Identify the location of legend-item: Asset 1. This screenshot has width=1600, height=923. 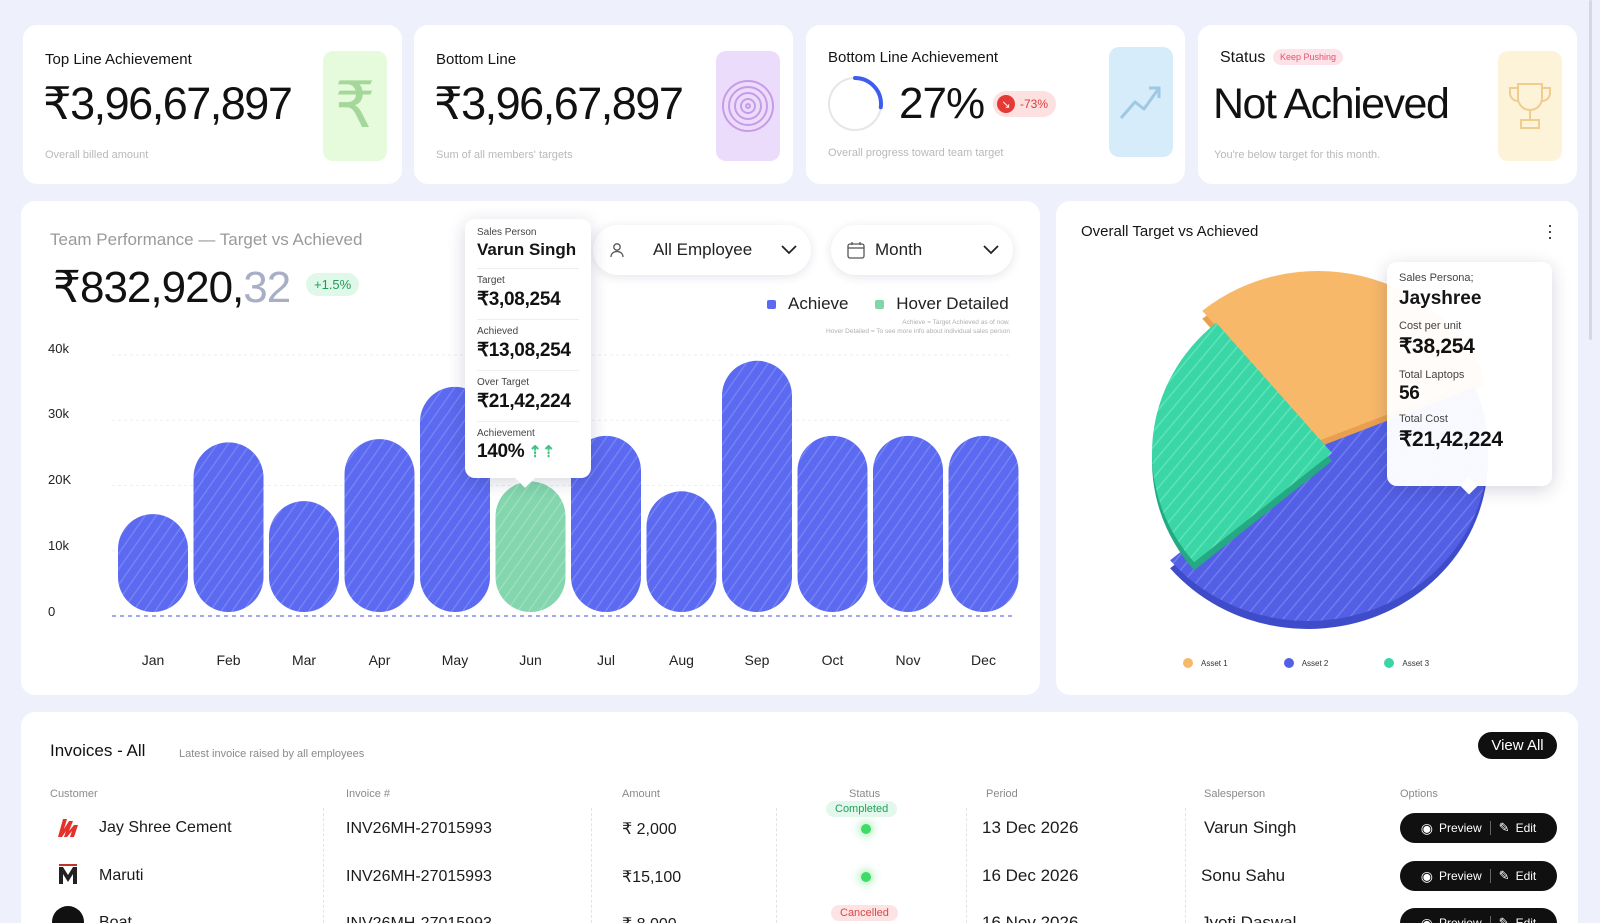
(1205, 663).